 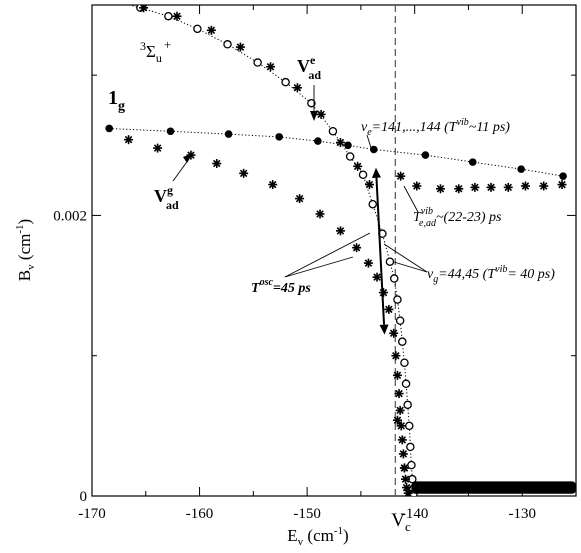 What do you see at coordinates (84, 497) in the screenshot?
I see `y-tick-label: 0` at bounding box center [84, 497].